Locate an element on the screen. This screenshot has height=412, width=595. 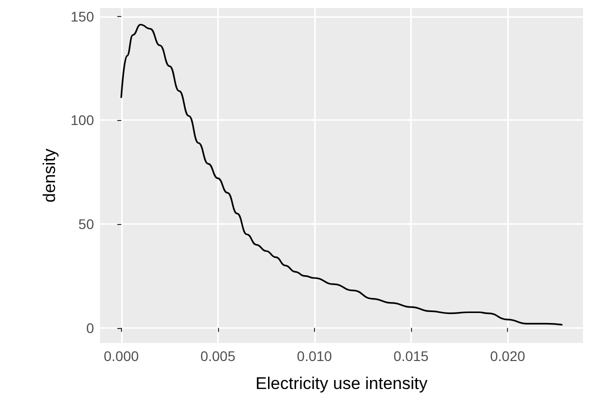
x-tick-label: 0.015 is located at coordinates (411, 356).